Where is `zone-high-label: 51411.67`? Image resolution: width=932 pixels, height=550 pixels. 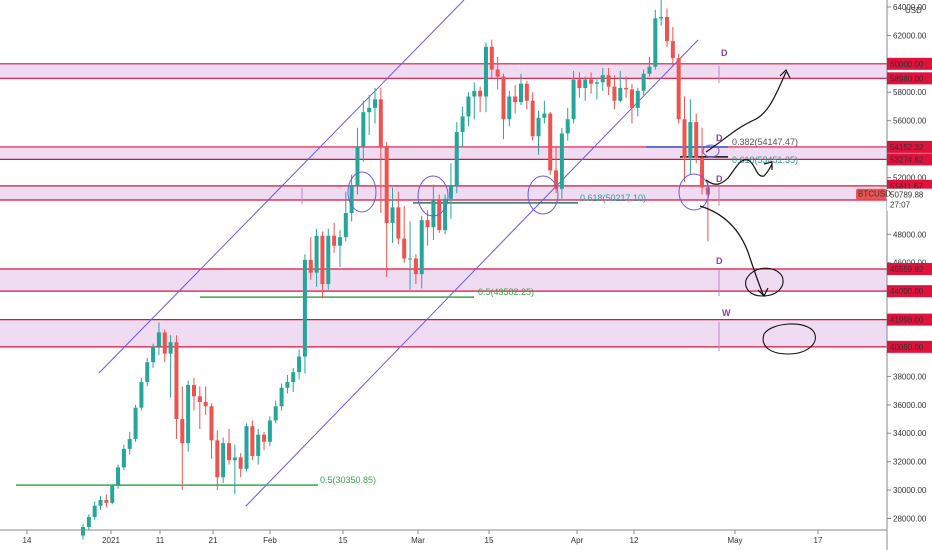
zone-high-label: 51411.67 is located at coordinates (906, 186).